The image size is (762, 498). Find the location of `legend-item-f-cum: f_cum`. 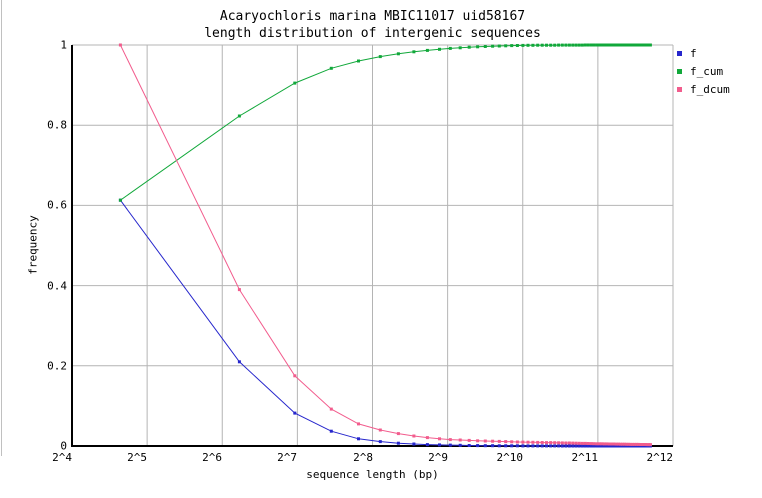

legend-item-f-cum: f_cum is located at coordinates (701, 71).